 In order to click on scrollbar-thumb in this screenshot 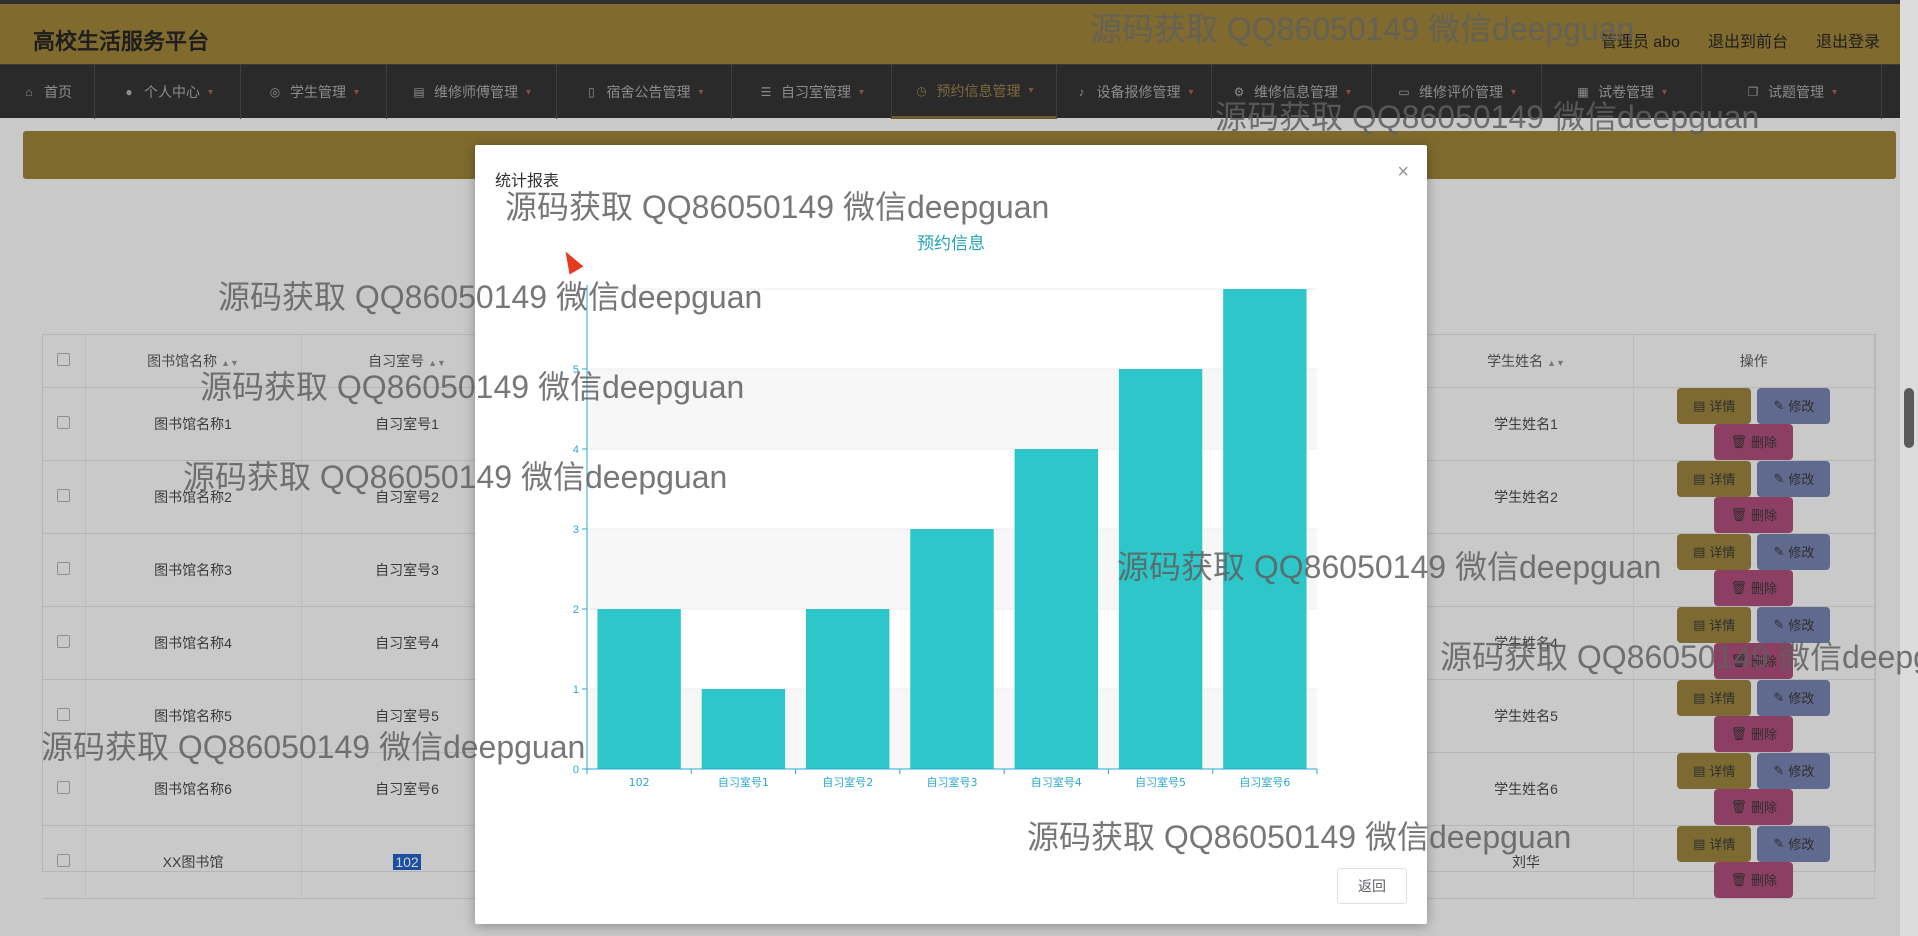, I will do `click(1909, 418)`.